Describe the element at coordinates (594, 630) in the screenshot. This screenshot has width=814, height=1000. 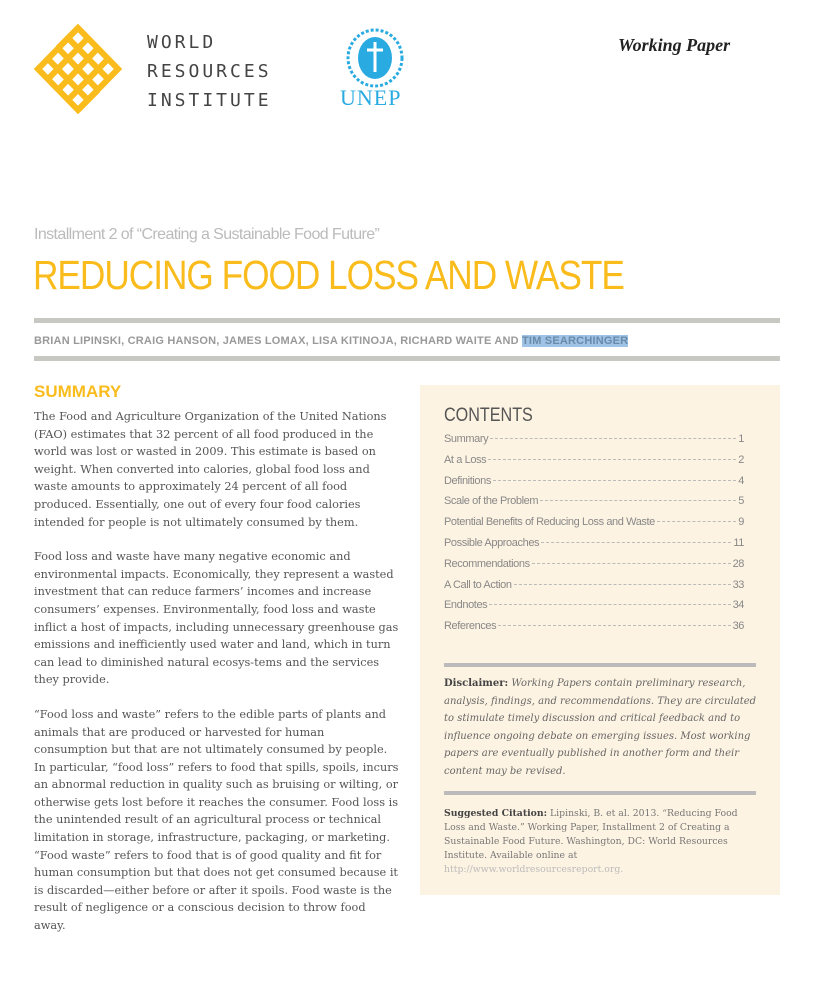
I see `toc-item: References 36` at that location.